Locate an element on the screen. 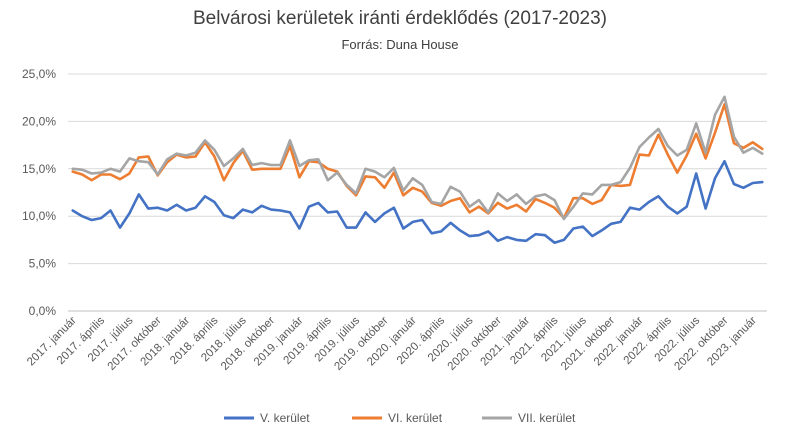 This screenshot has width=800, height=436. legend-label: VII. kerület is located at coordinates (547, 418).